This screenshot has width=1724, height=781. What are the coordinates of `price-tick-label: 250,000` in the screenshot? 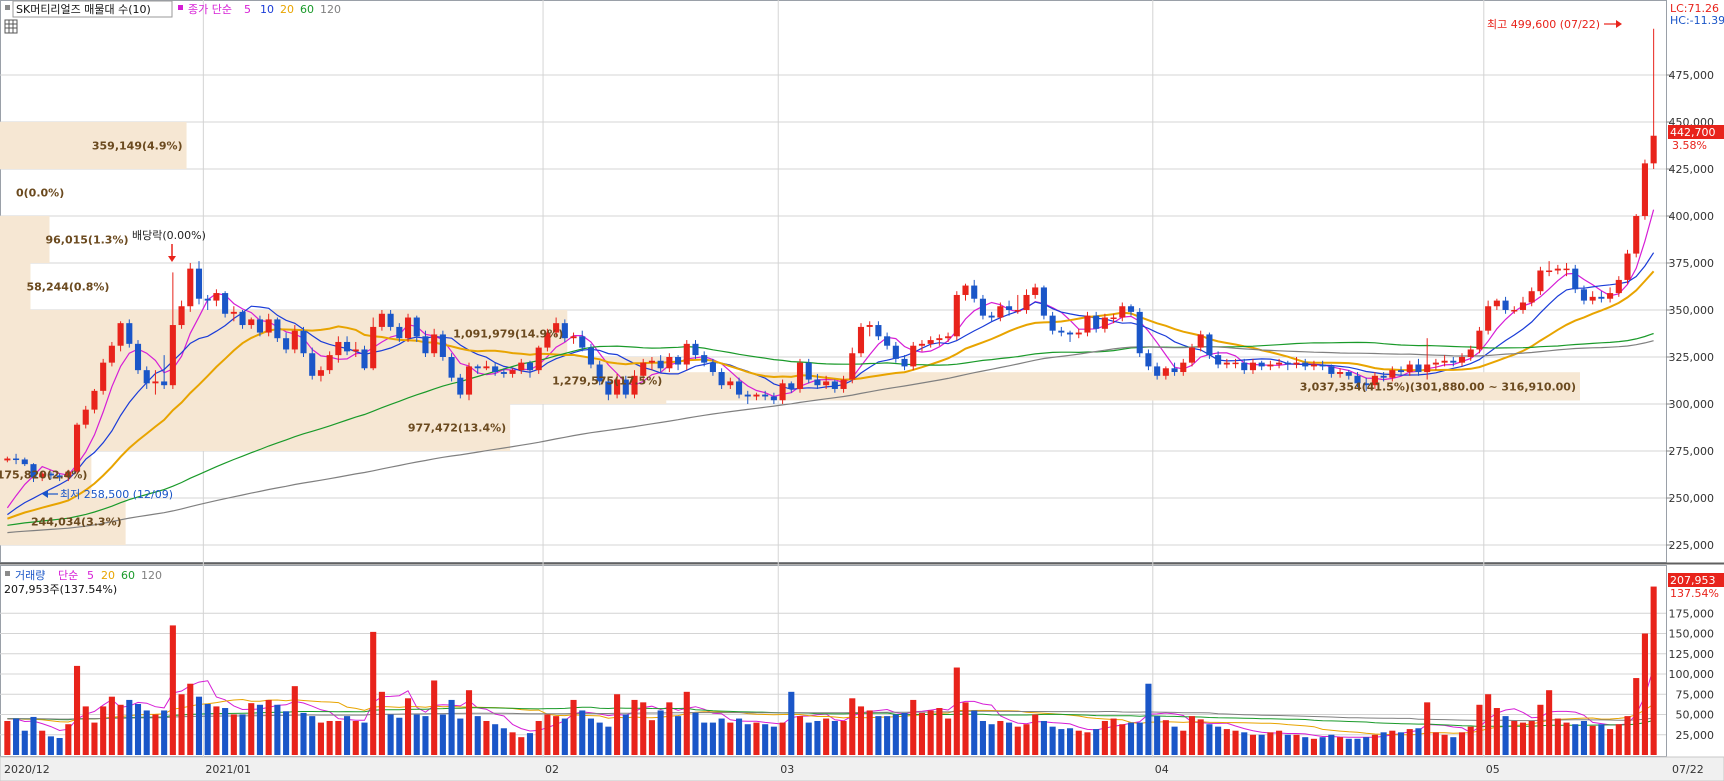 It's located at (1692, 498).